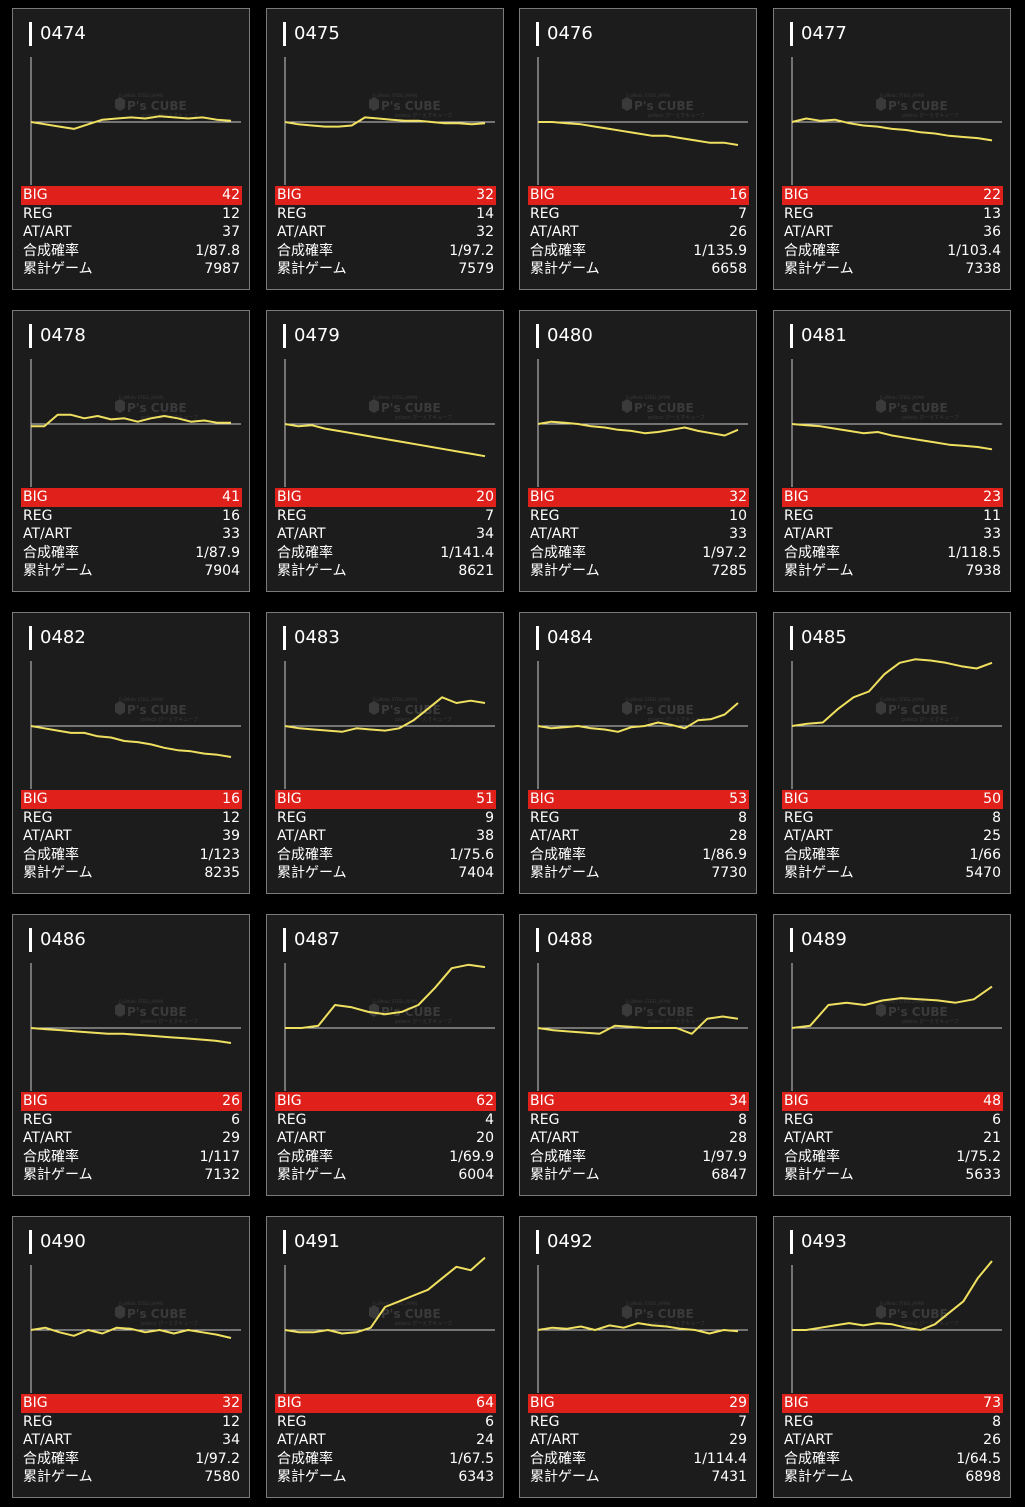  I want to click on stats-table: BIG 53 REG 8 AT/ART 28 合成確率 1/86.9 累計ゲーム 7730, so click(638, 836).